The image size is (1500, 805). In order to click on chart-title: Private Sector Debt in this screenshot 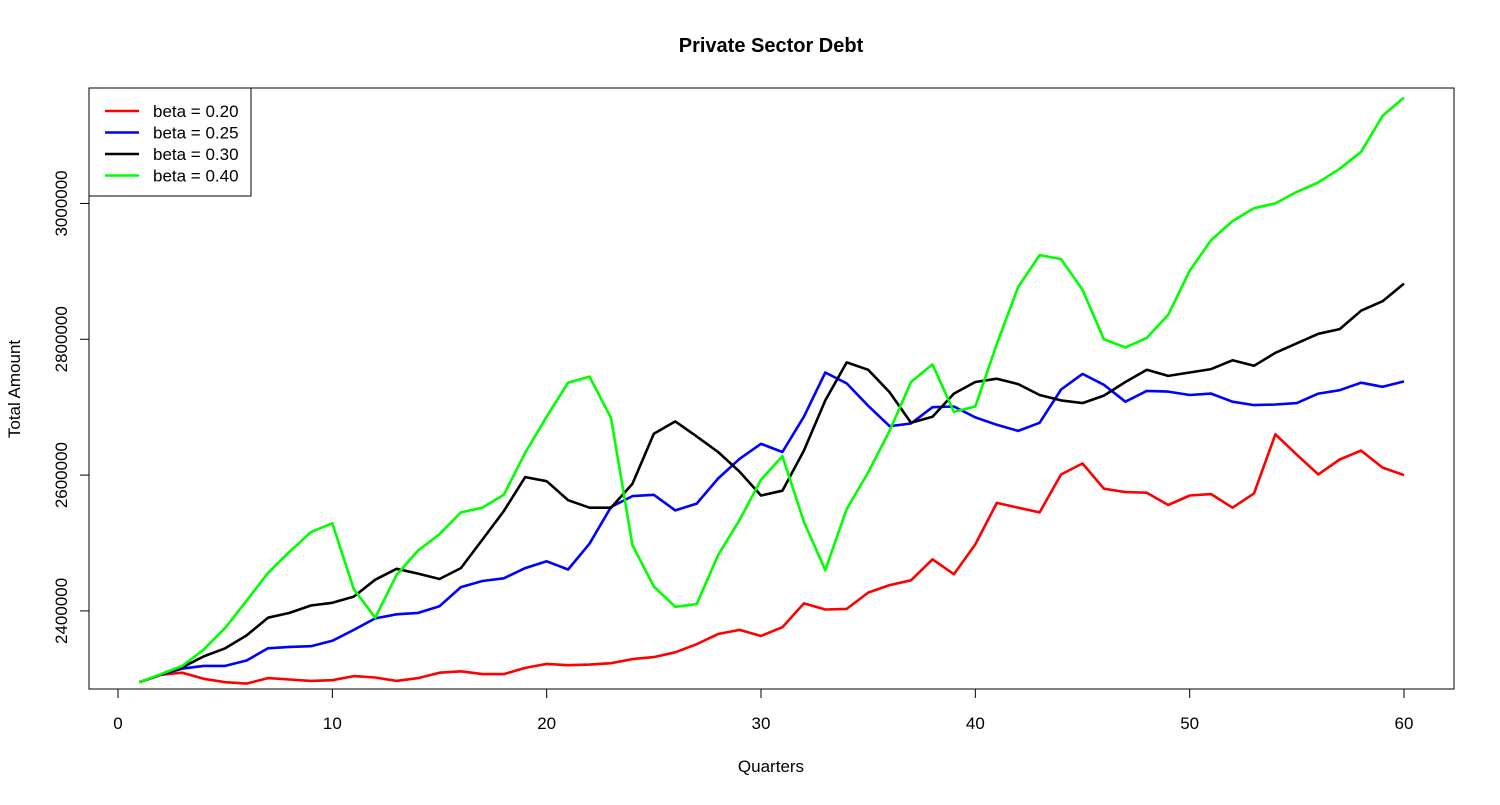, I will do `click(771, 46)`.